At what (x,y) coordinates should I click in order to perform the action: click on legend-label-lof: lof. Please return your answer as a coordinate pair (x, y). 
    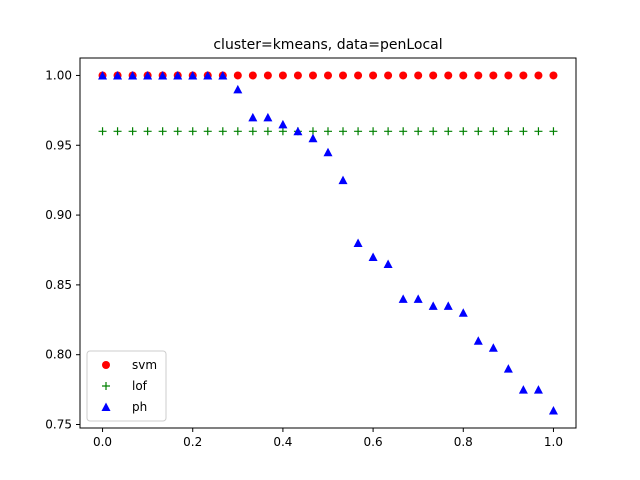
    Looking at the image, I should click on (140, 386).